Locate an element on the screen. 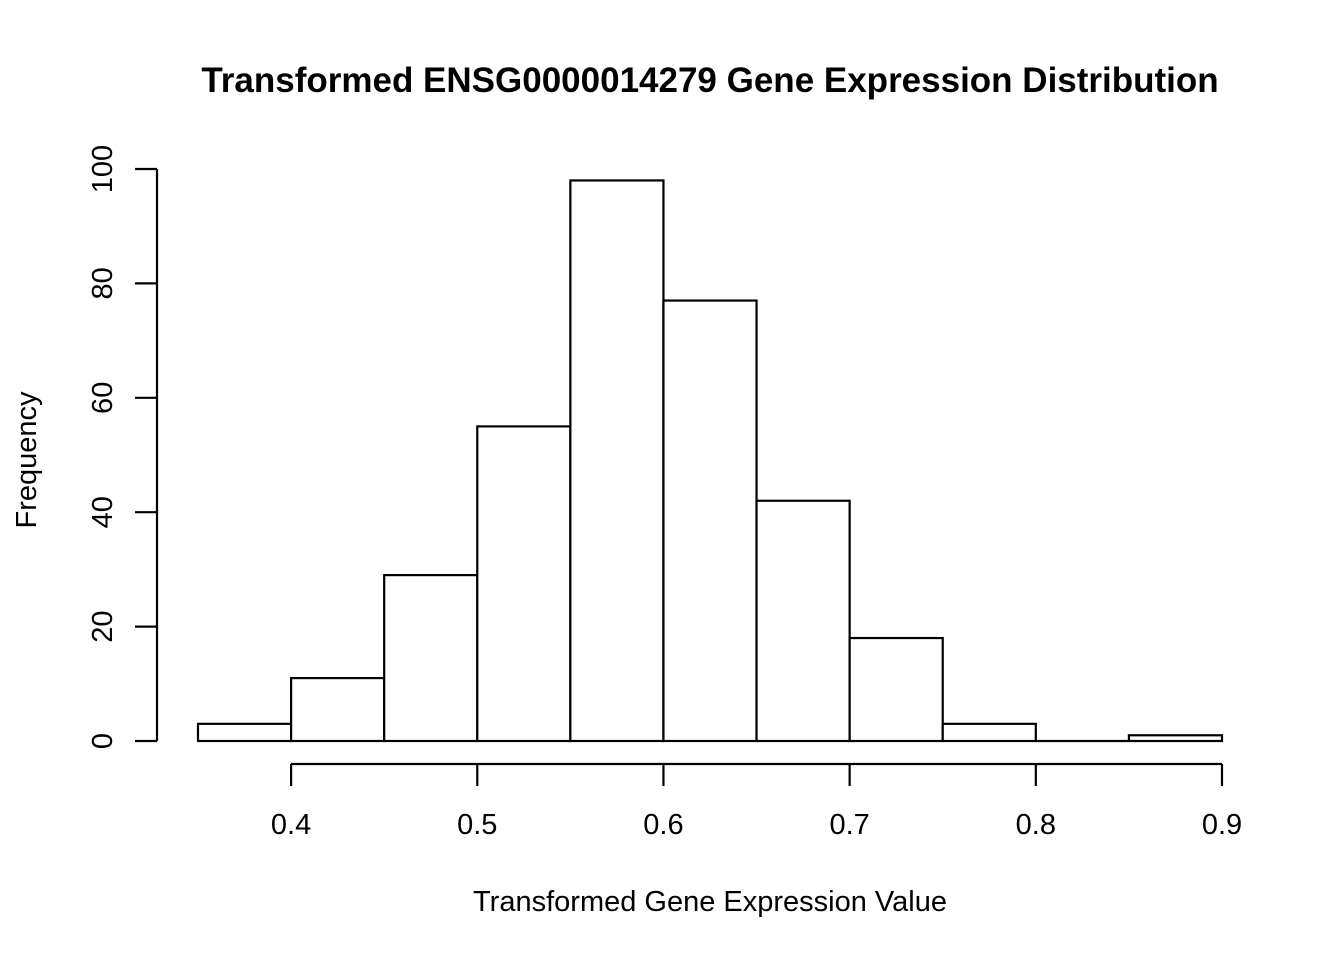 Image resolution: width=1344 pixels, height=960 pixels. x-axis-label: Transformed Gene Expression Value is located at coordinates (710, 902).